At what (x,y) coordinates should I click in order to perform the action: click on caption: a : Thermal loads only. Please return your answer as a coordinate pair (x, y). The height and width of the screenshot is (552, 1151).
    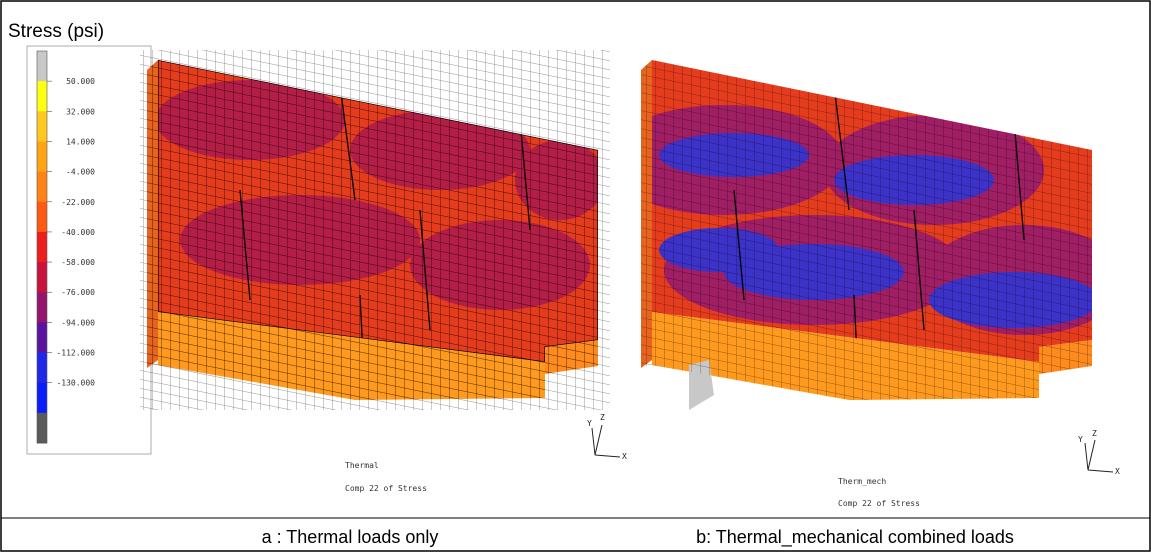
    Looking at the image, I should click on (350, 537).